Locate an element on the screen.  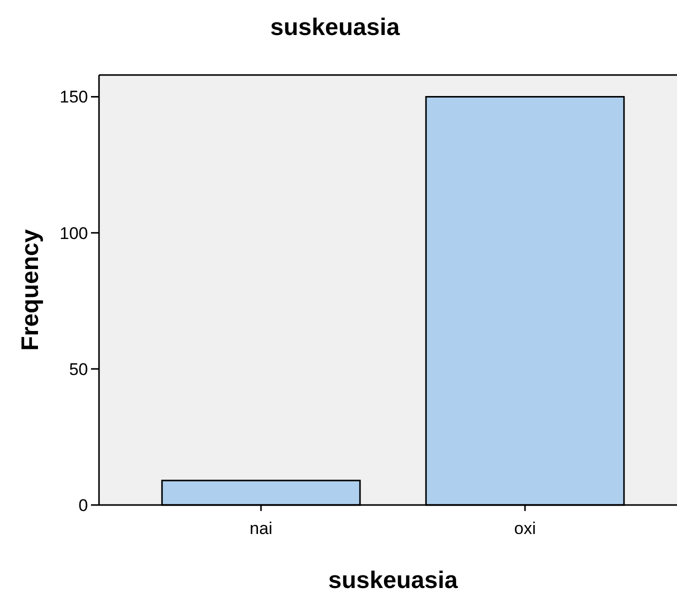
x-axis-title: suskeuasia is located at coordinates (393, 580).